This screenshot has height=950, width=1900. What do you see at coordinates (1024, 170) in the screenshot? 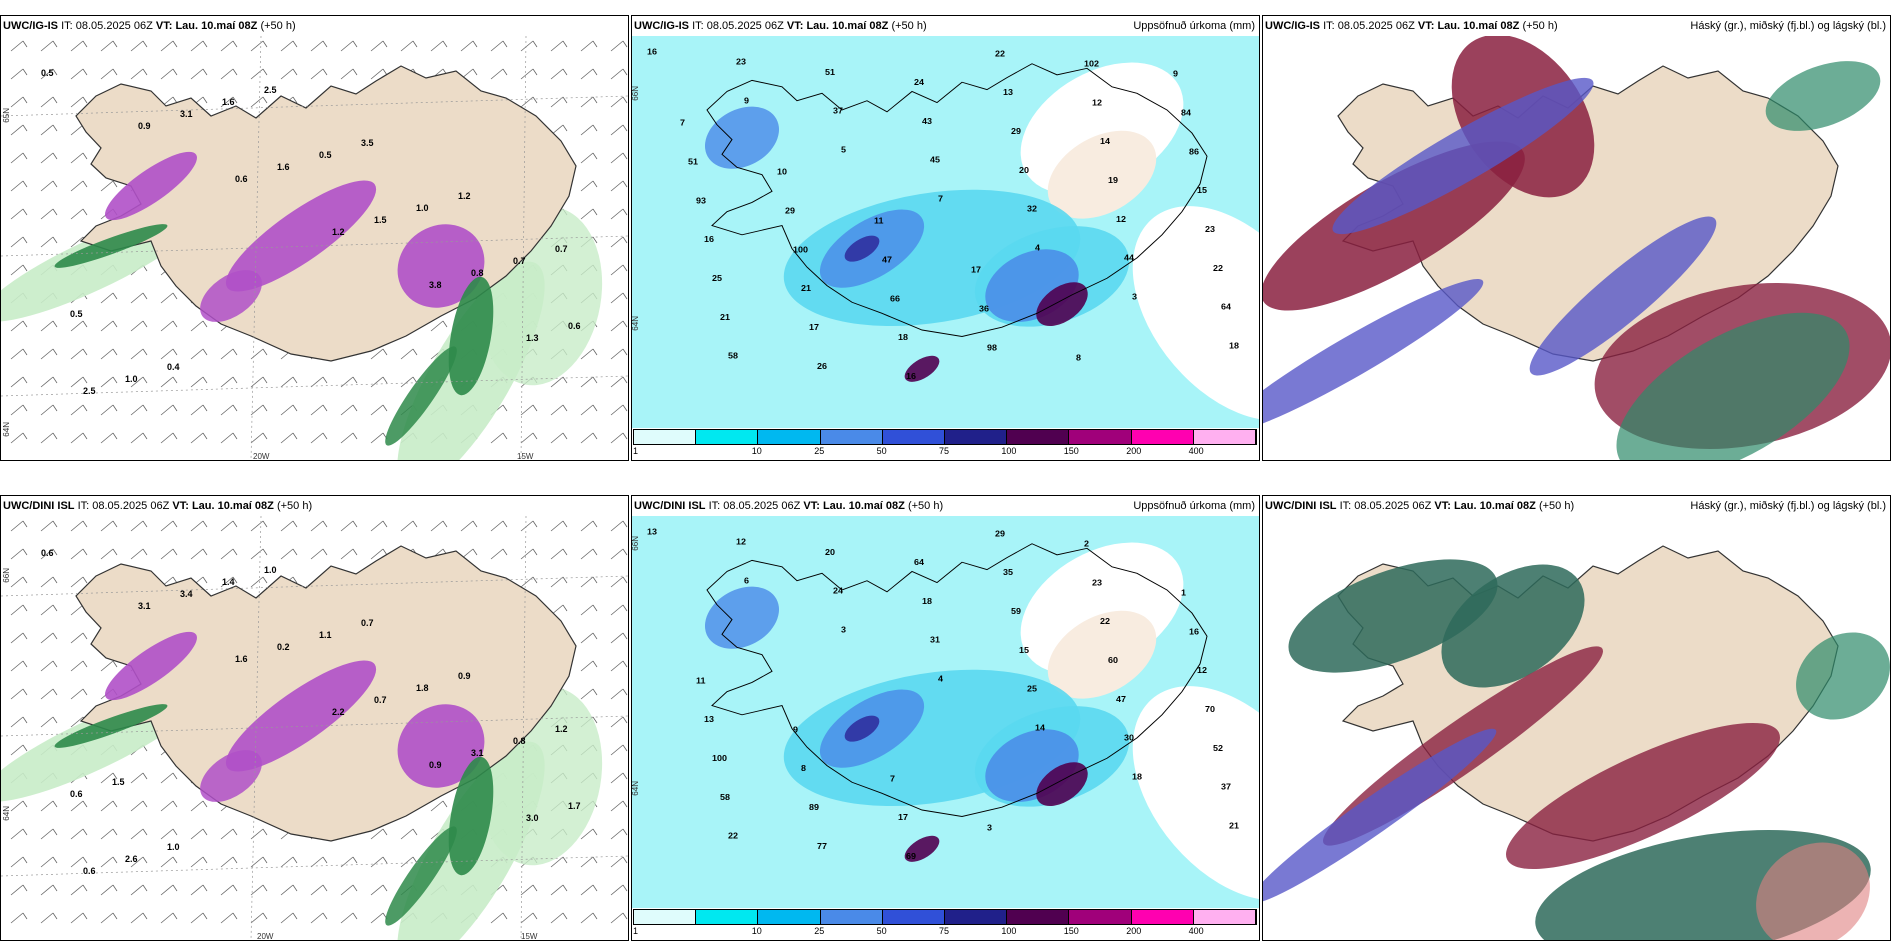
I see `precip-value-label: 20` at bounding box center [1024, 170].